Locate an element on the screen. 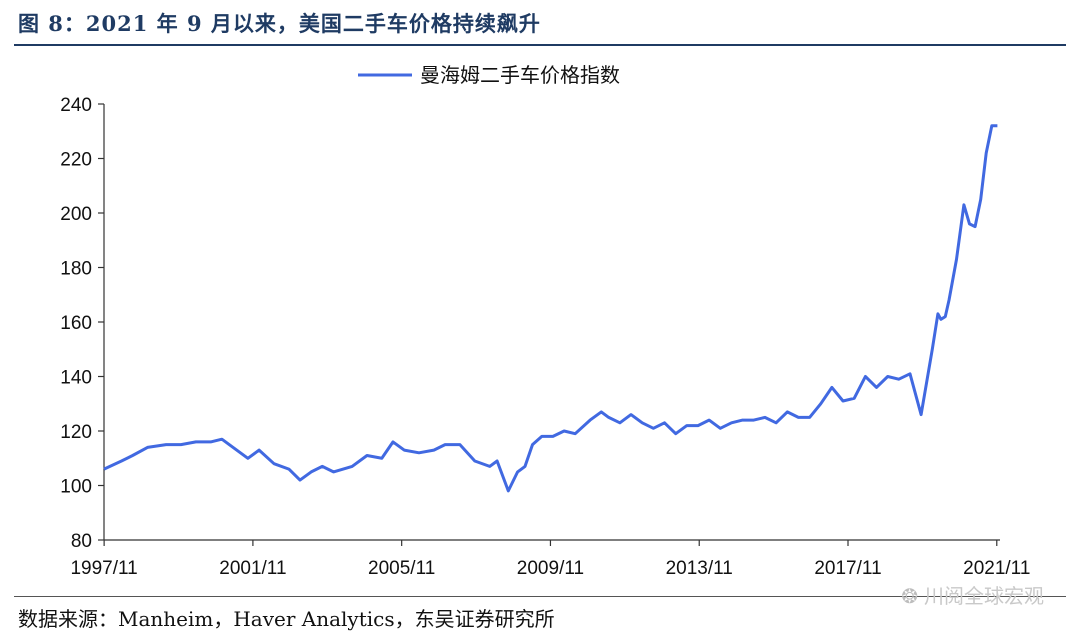 The image size is (1080, 641). y-tick-label: 180 is located at coordinates (76, 269).